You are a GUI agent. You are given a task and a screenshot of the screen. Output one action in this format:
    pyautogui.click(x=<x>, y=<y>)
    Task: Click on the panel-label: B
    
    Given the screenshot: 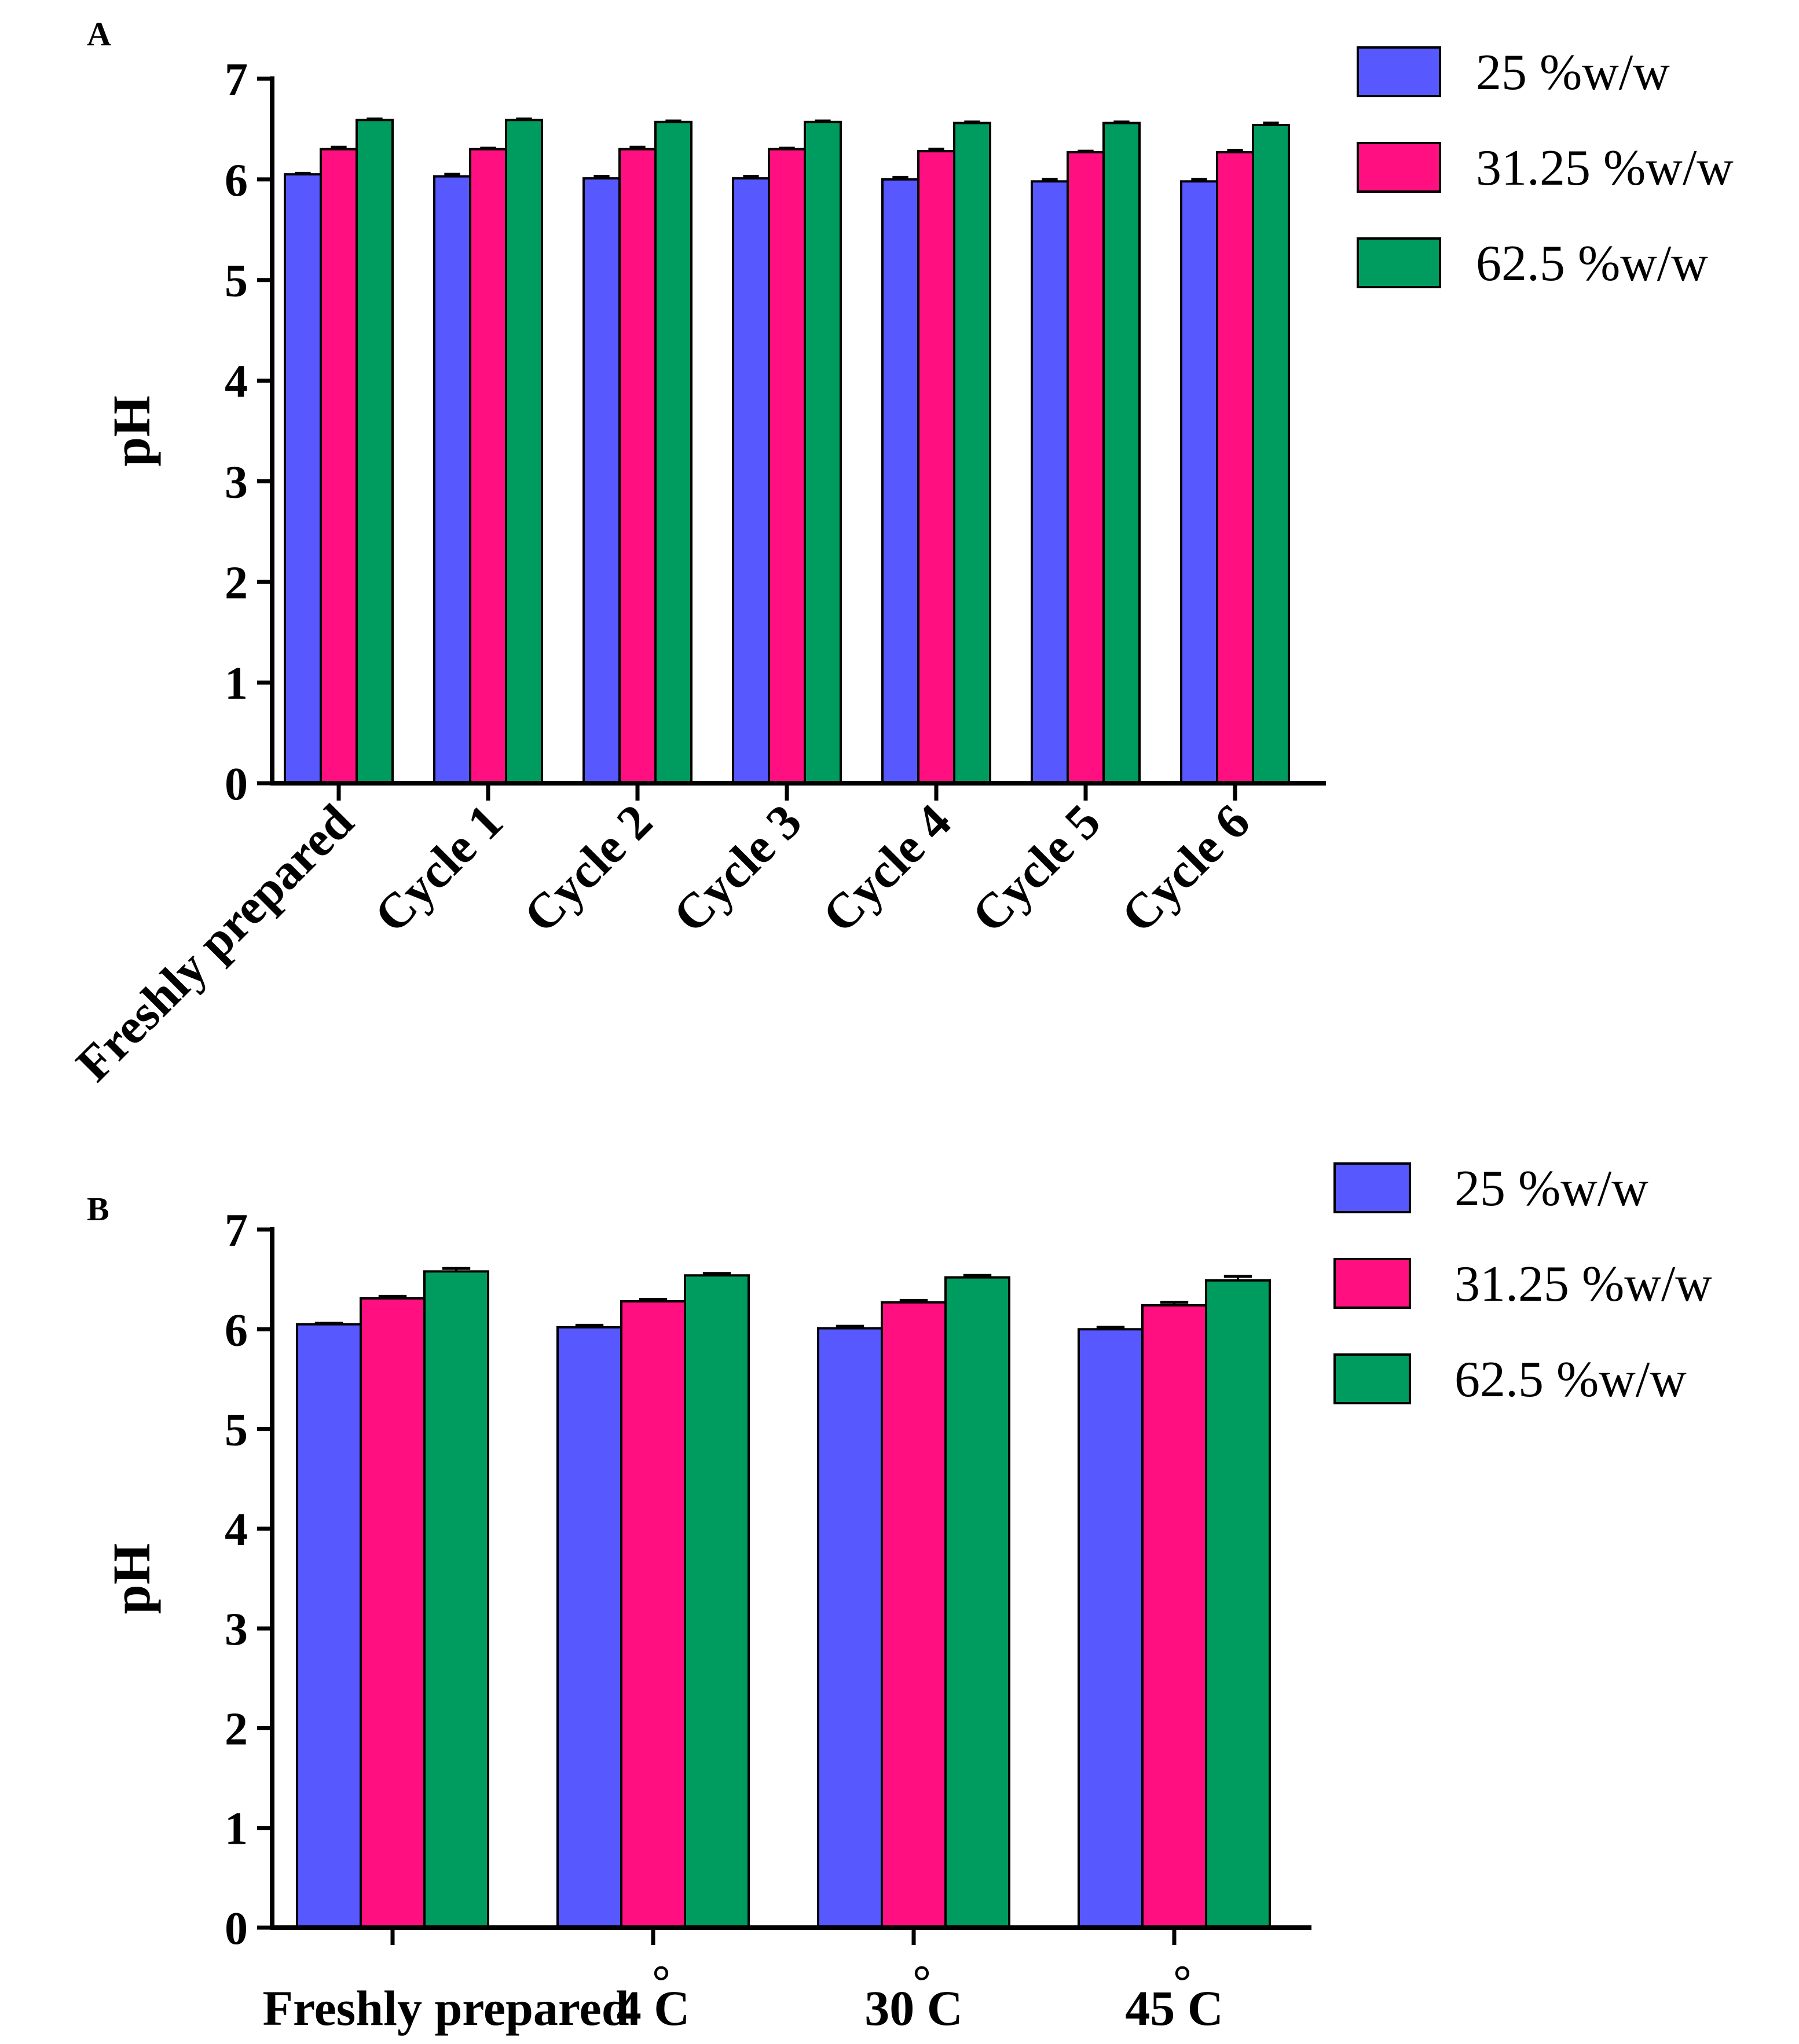 What is the action you would take?
    pyautogui.click(x=98, y=1209)
    